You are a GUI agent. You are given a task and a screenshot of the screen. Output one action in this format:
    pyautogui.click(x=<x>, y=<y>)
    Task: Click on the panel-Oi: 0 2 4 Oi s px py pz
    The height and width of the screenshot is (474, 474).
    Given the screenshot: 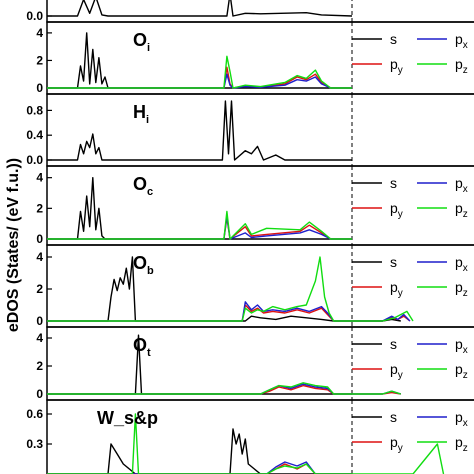 What is the action you would take?
    pyautogui.click(x=255, y=58)
    